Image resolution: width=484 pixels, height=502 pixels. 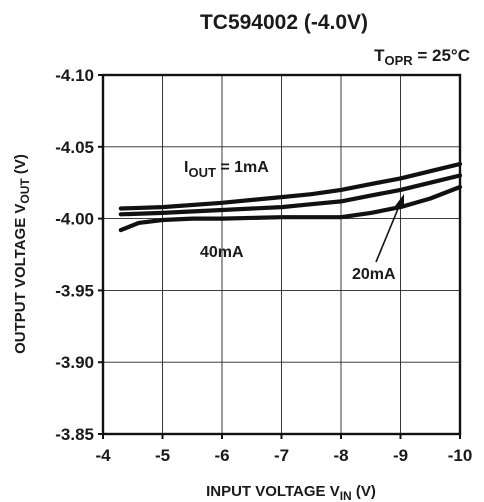 What do you see at coordinates (221, 455) in the screenshot?
I see `x-tick-label: -6` at bounding box center [221, 455].